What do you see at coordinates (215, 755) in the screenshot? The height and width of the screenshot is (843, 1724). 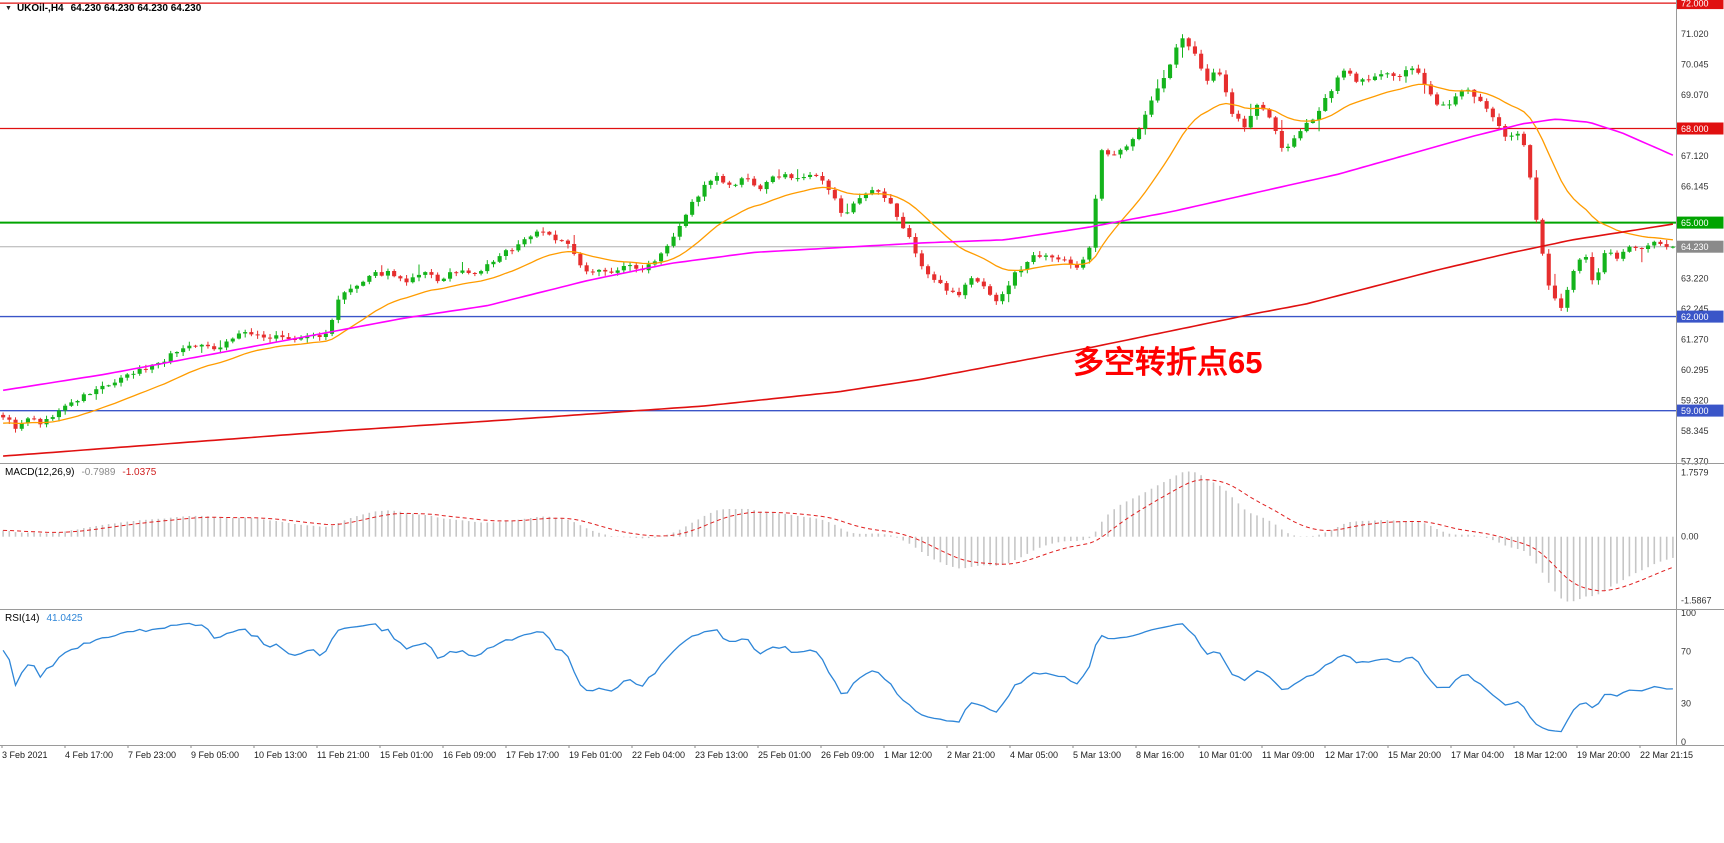 I see `svg-text: 9 Feb 05:00` at bounding box center [215, 755].